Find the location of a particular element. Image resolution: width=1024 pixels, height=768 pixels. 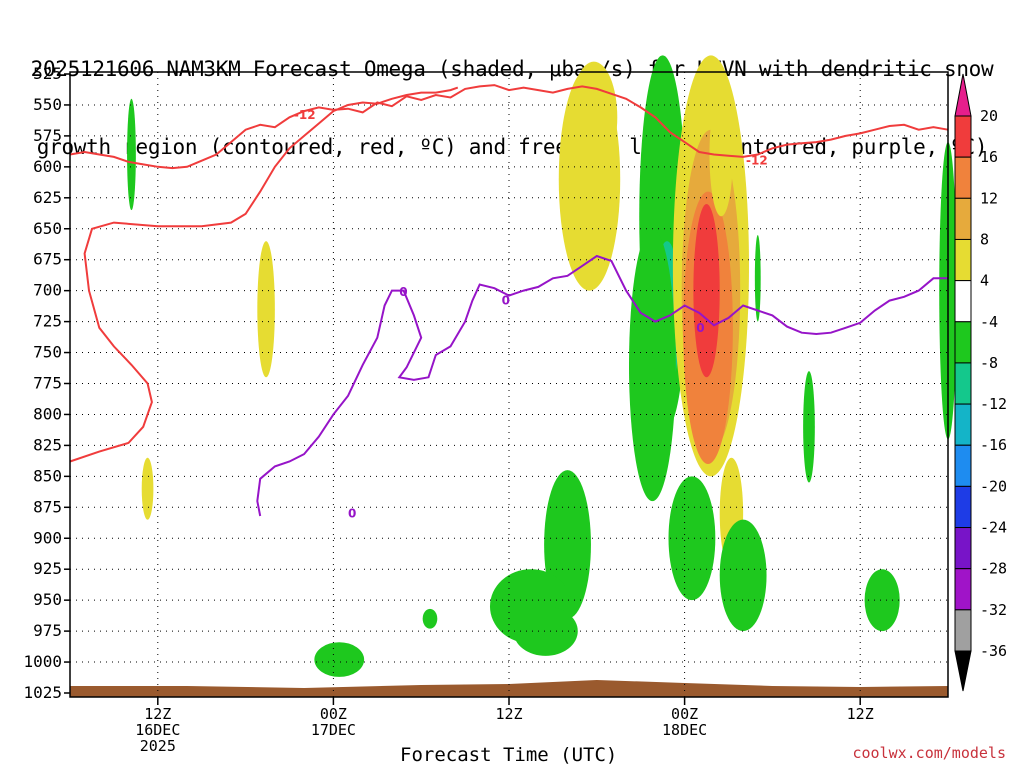

y-tick-label: 700 is located at coordinates (47, 290).